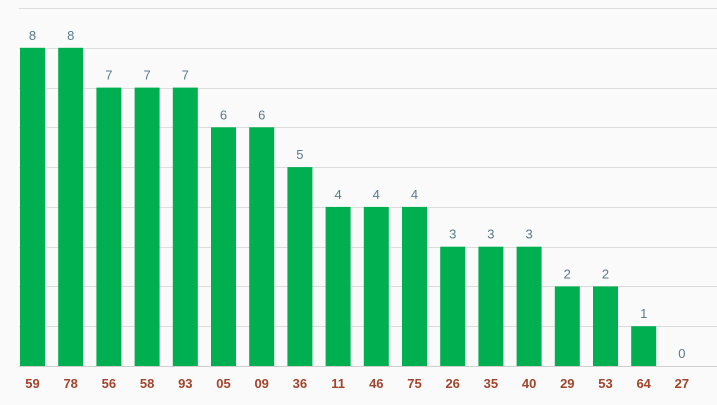 The width and height of the screenshot is (717, 405). Describe the element at coordinates (338, 383) in the screenshot. I see `category-label-11: 11` at that location.